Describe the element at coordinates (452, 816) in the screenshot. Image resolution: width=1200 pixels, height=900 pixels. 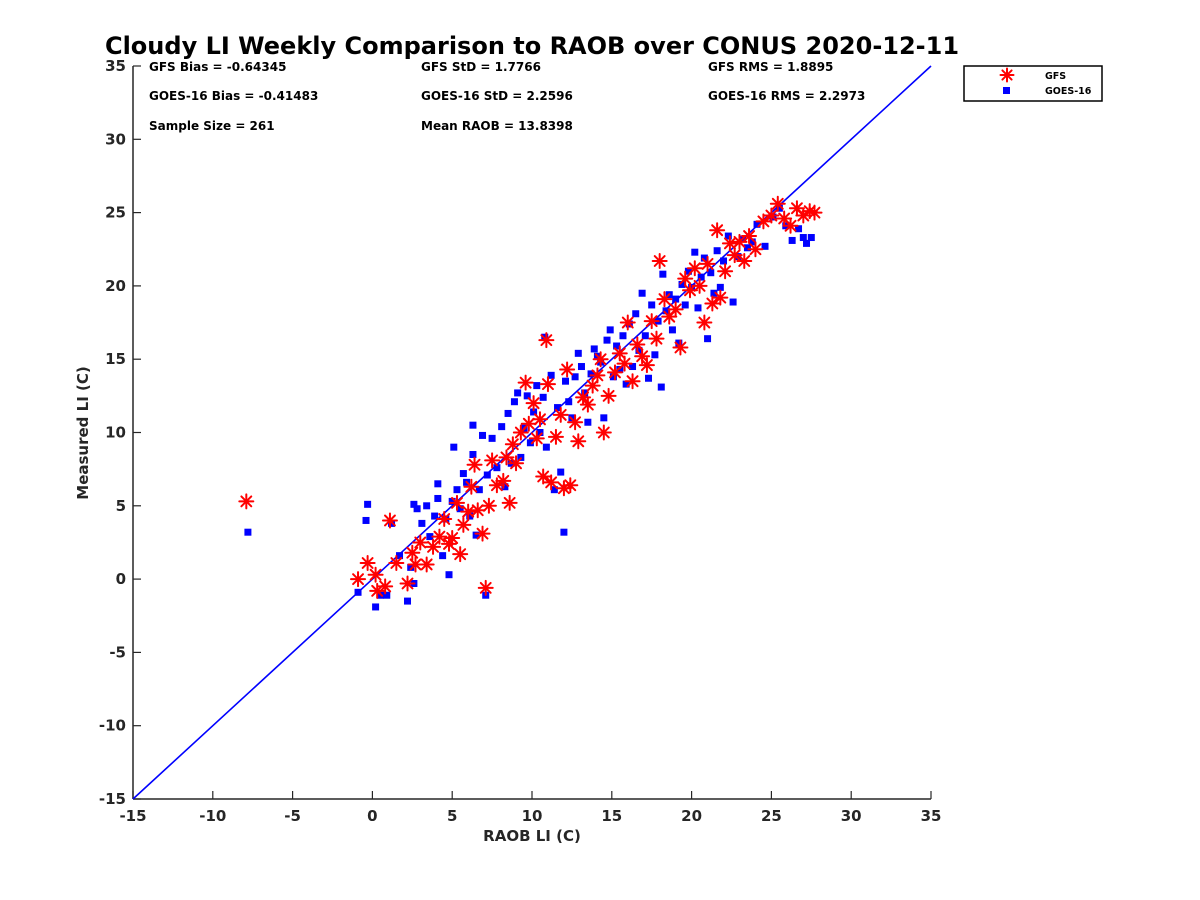
I see `x-tick-label: 5` at that location.